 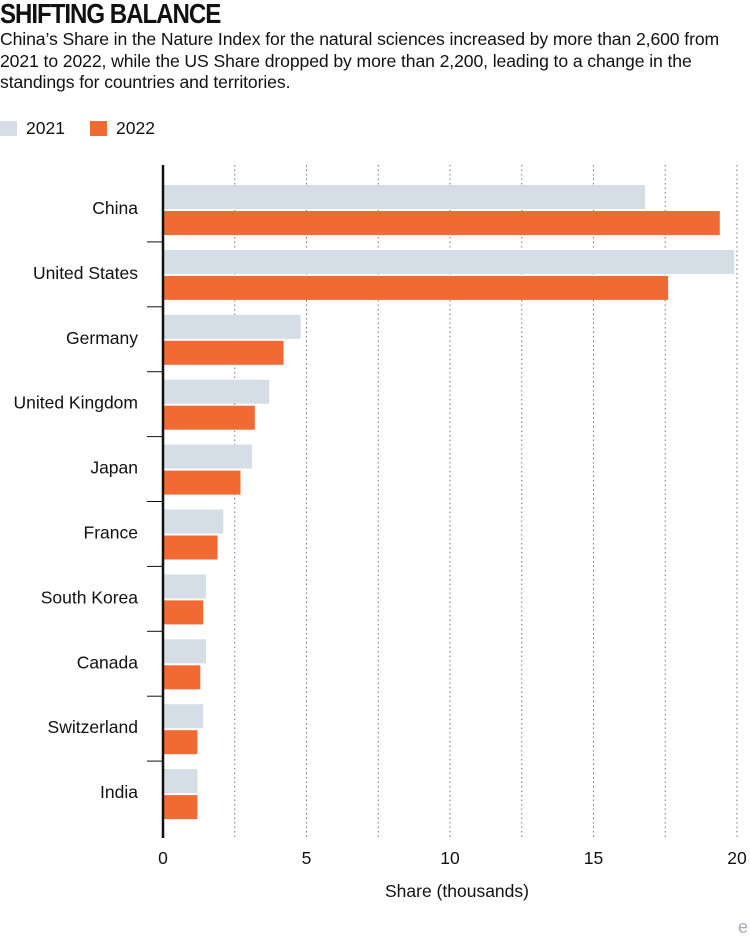 I want to click on bar-2021-india, so click(x=181, y=781).